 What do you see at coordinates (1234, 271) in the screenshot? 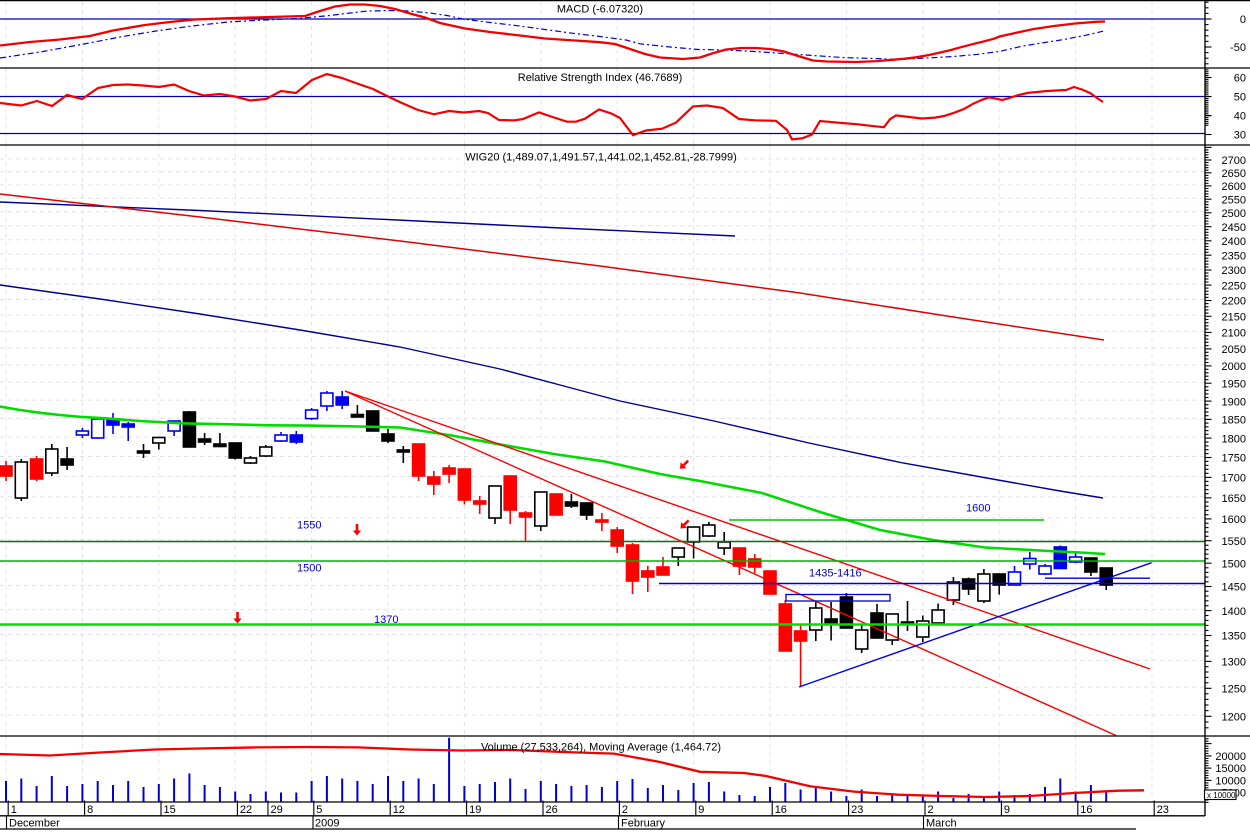
I see `svg-text: 2300` at bounding box center [1234, 271].